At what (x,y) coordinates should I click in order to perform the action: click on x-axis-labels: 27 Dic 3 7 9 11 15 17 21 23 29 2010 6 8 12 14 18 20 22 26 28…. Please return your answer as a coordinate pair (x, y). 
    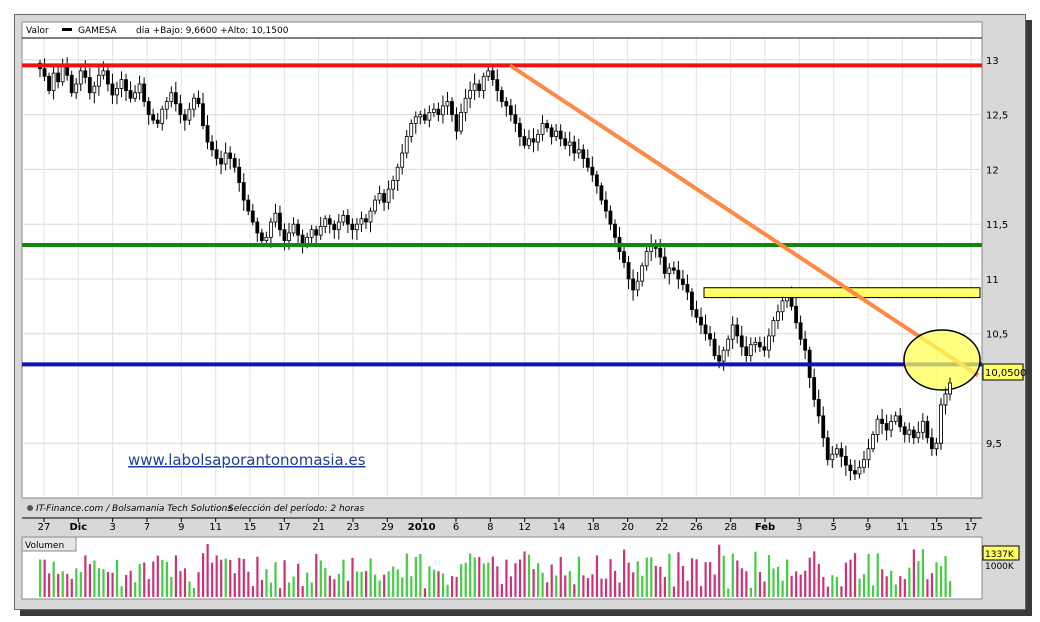
    Looking at the image, I should click on (502, 525).